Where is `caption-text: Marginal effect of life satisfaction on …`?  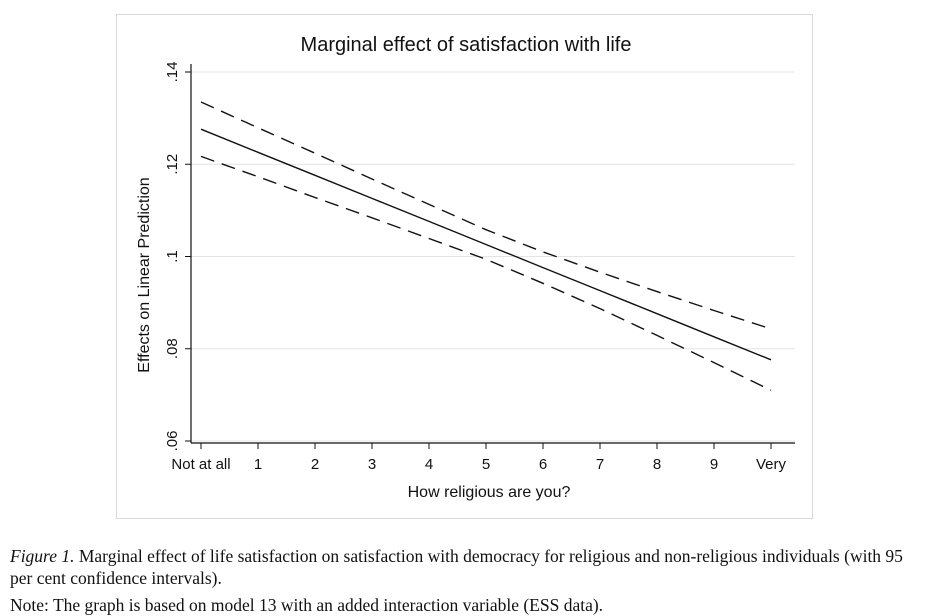 caption-text: Marginal effect of life satisfaction on … is located at coordinates (456, 567).